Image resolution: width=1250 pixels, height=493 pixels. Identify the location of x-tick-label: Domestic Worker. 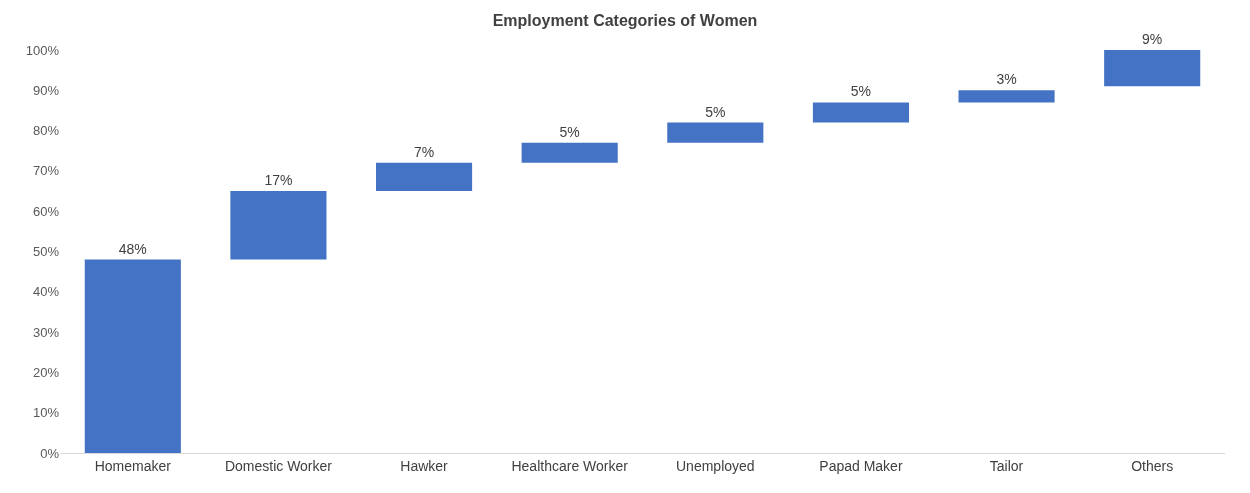
(278, 465).